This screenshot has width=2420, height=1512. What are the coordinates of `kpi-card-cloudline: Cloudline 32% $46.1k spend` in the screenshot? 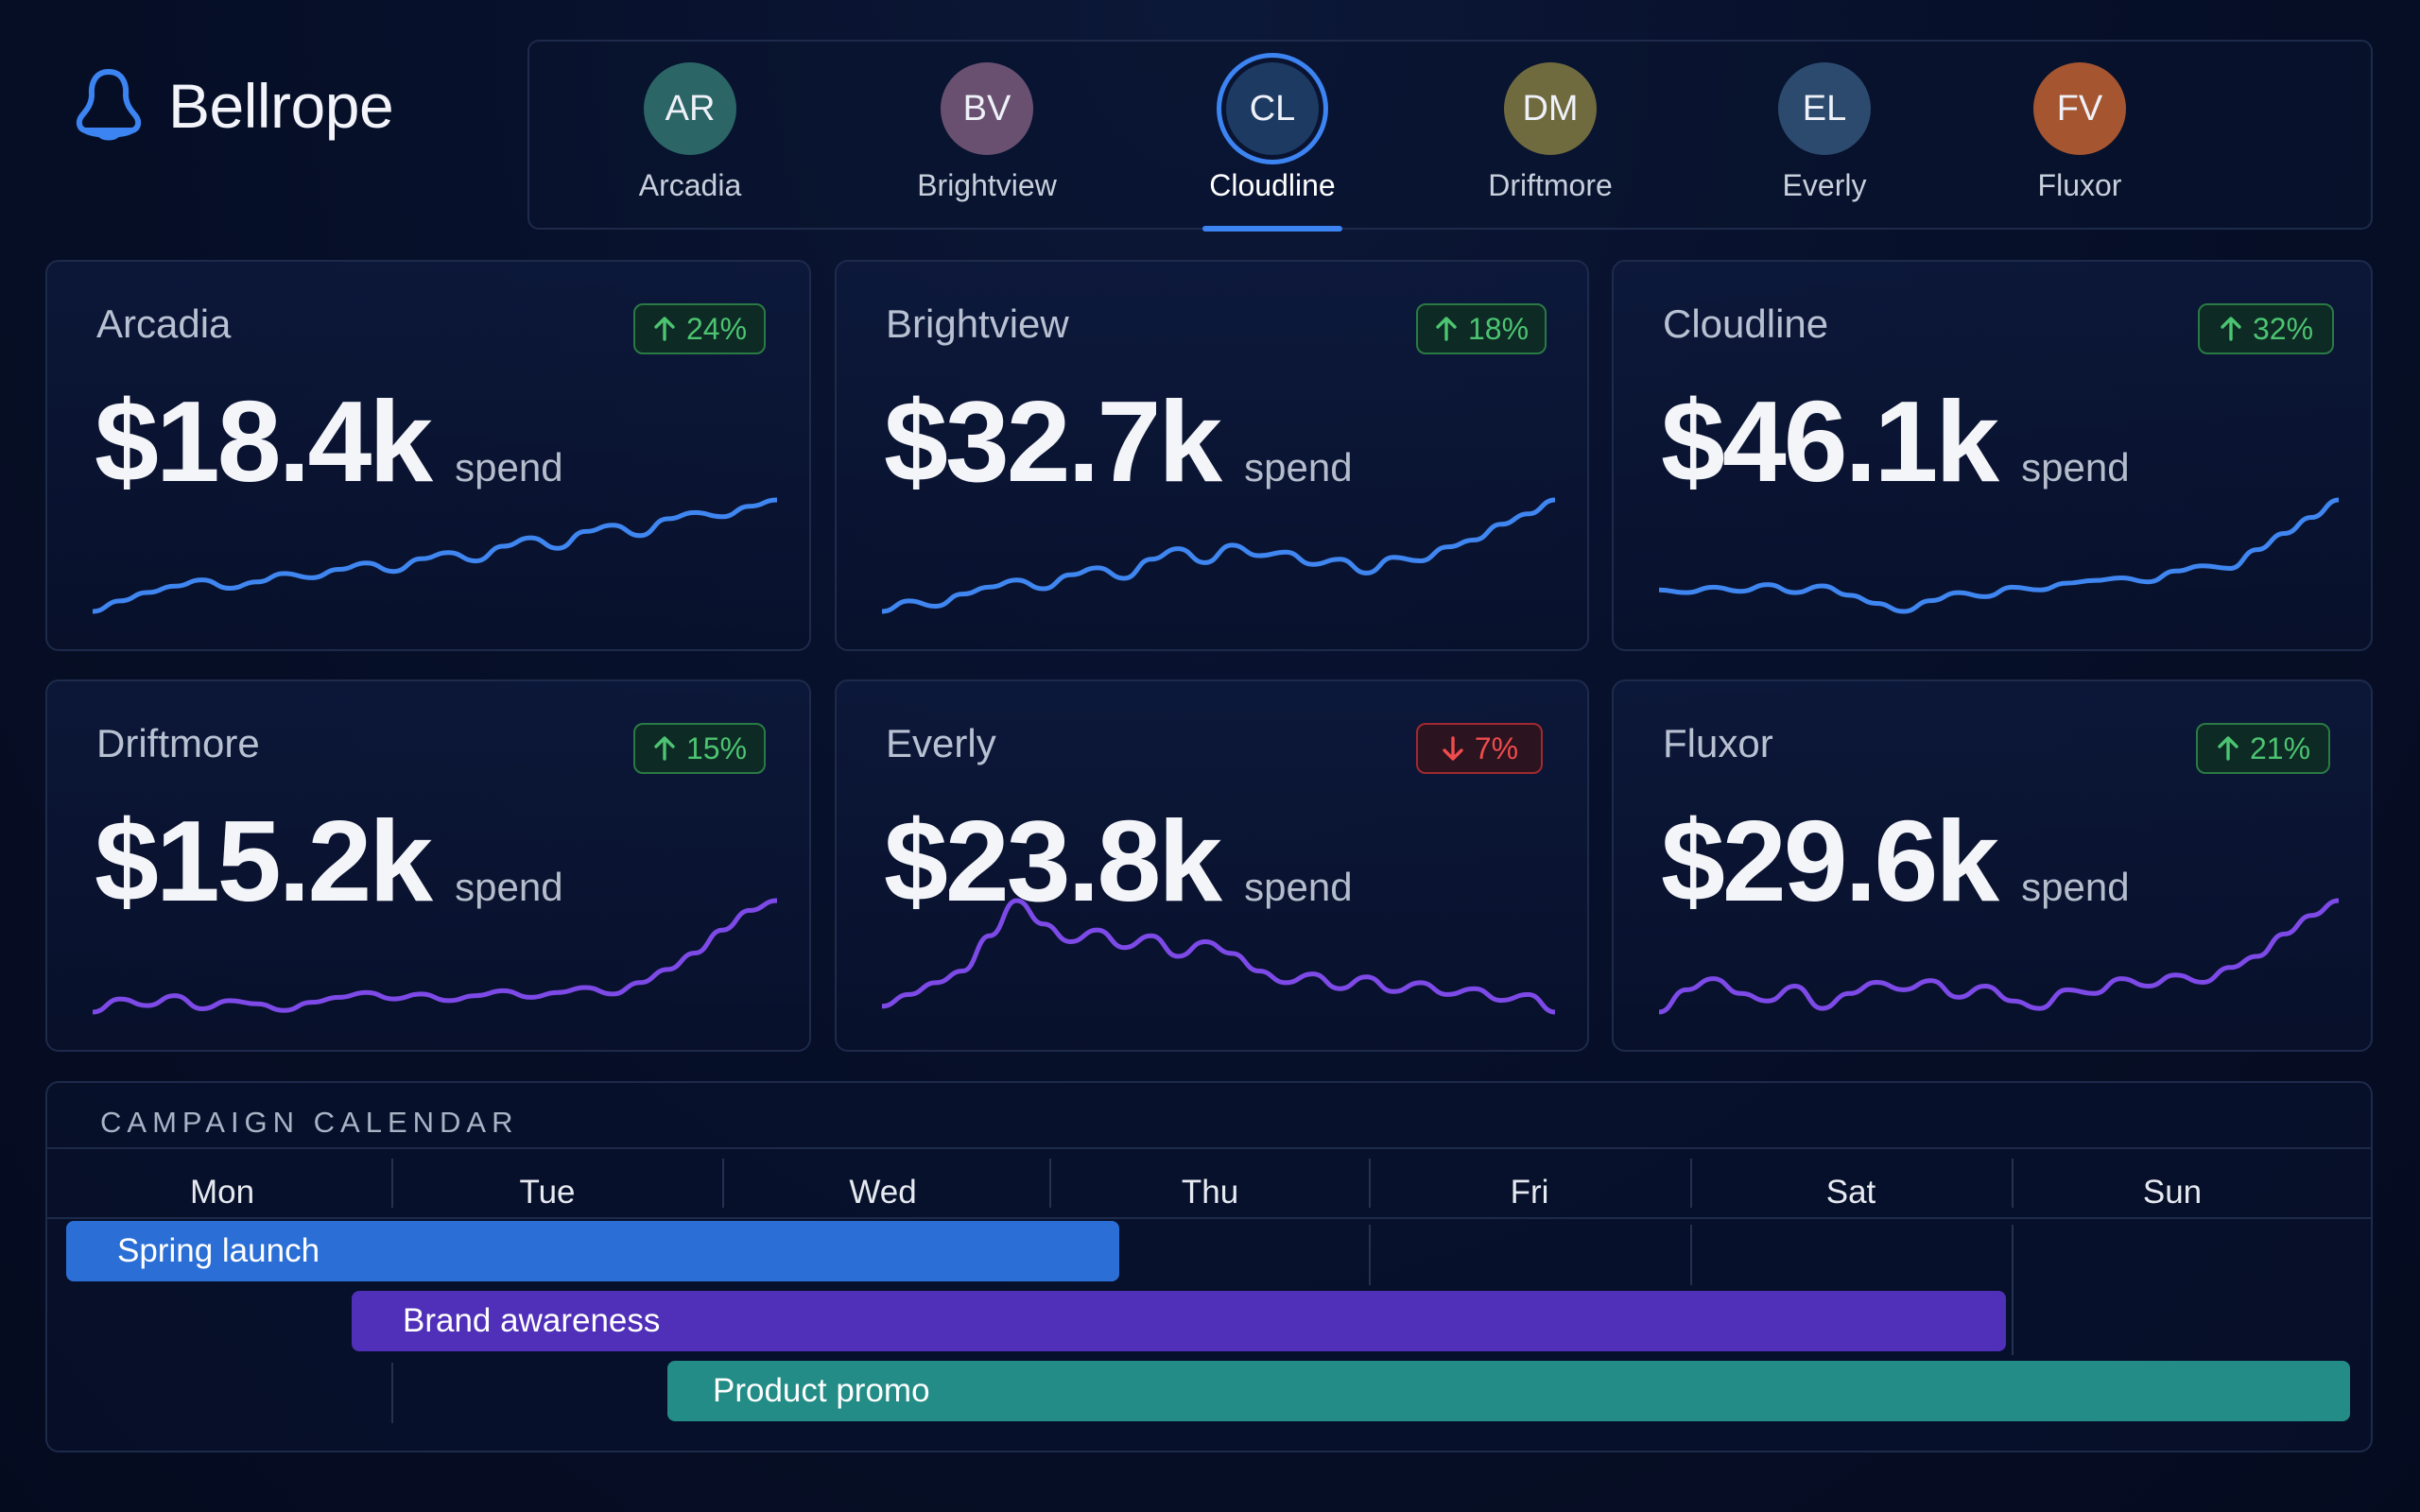 It's located at (1993, 455).